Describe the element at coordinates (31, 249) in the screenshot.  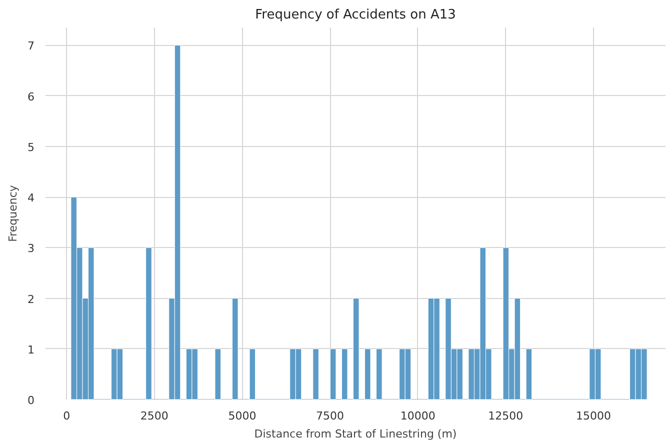
I see `y-tick-label: 3` at that location.